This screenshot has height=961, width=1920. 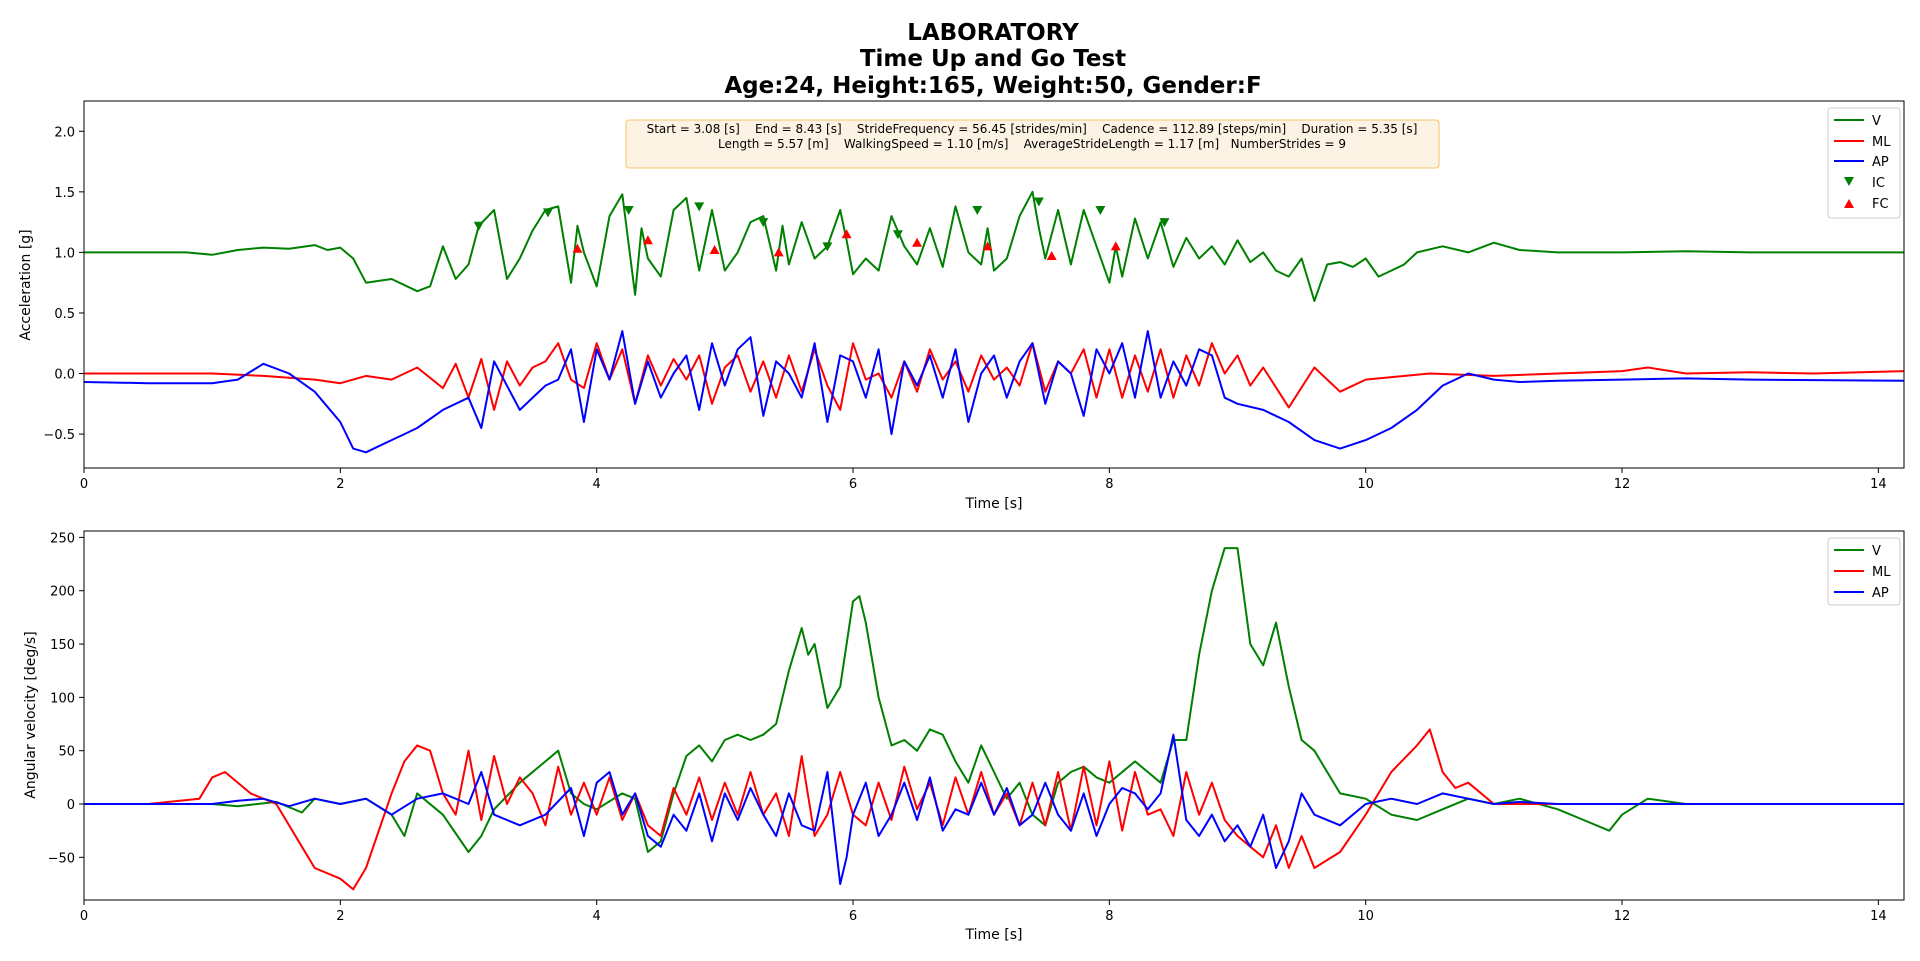 What do you see at coordinates (71, 805) in the screenshot?
I see `angular-velocity-y-tick-label: 0` at bounding box center [71, 805].